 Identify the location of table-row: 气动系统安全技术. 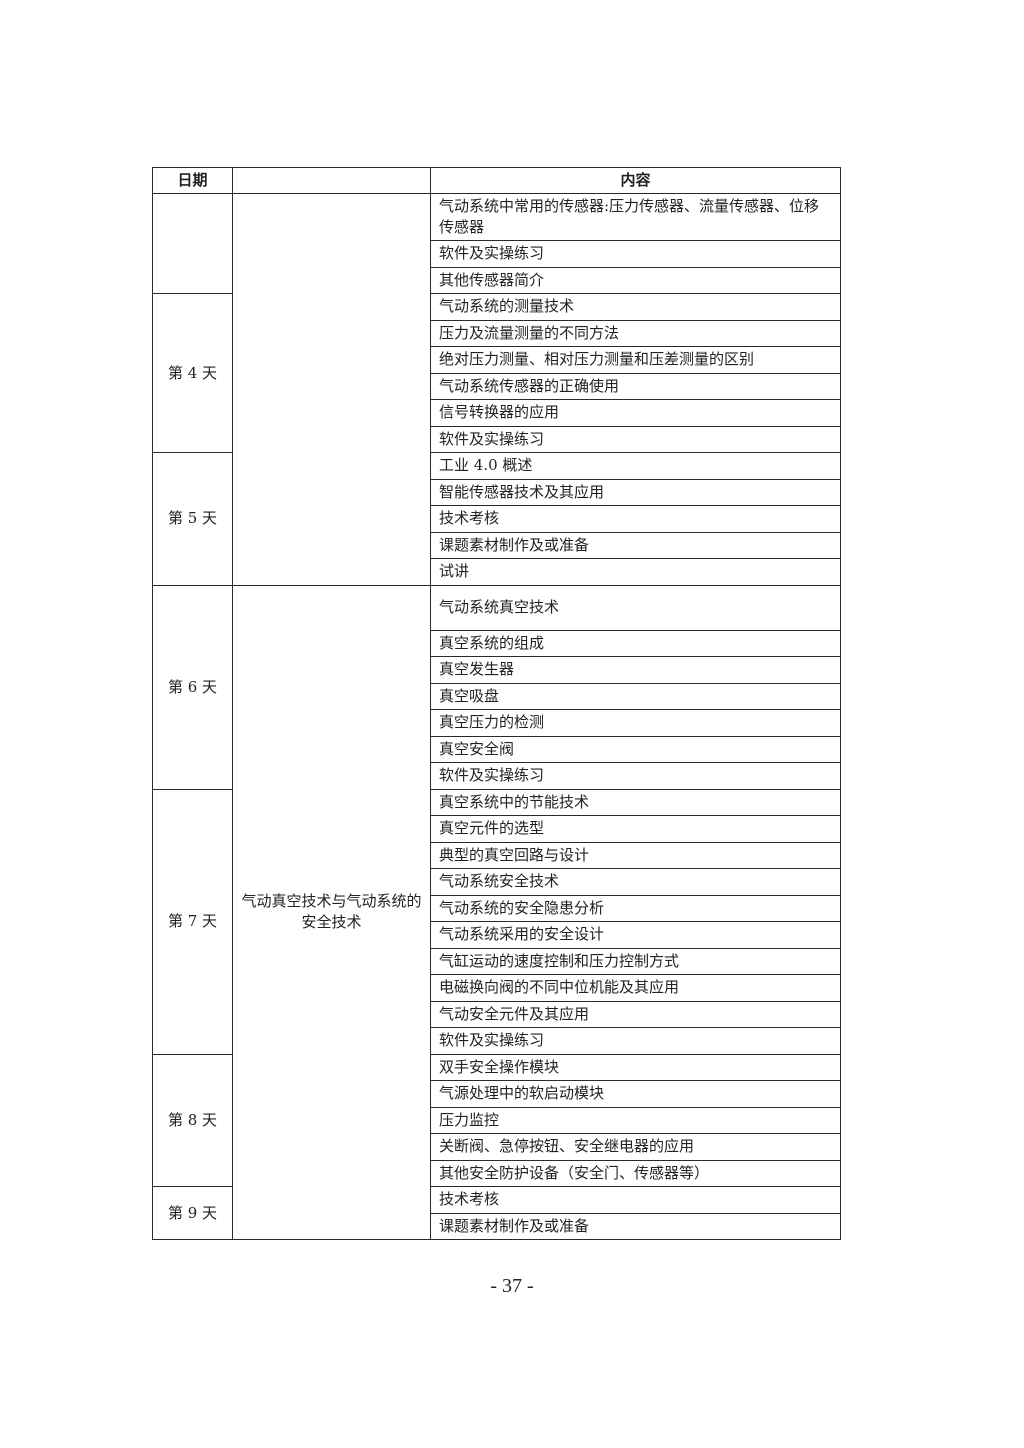
(497, 882).